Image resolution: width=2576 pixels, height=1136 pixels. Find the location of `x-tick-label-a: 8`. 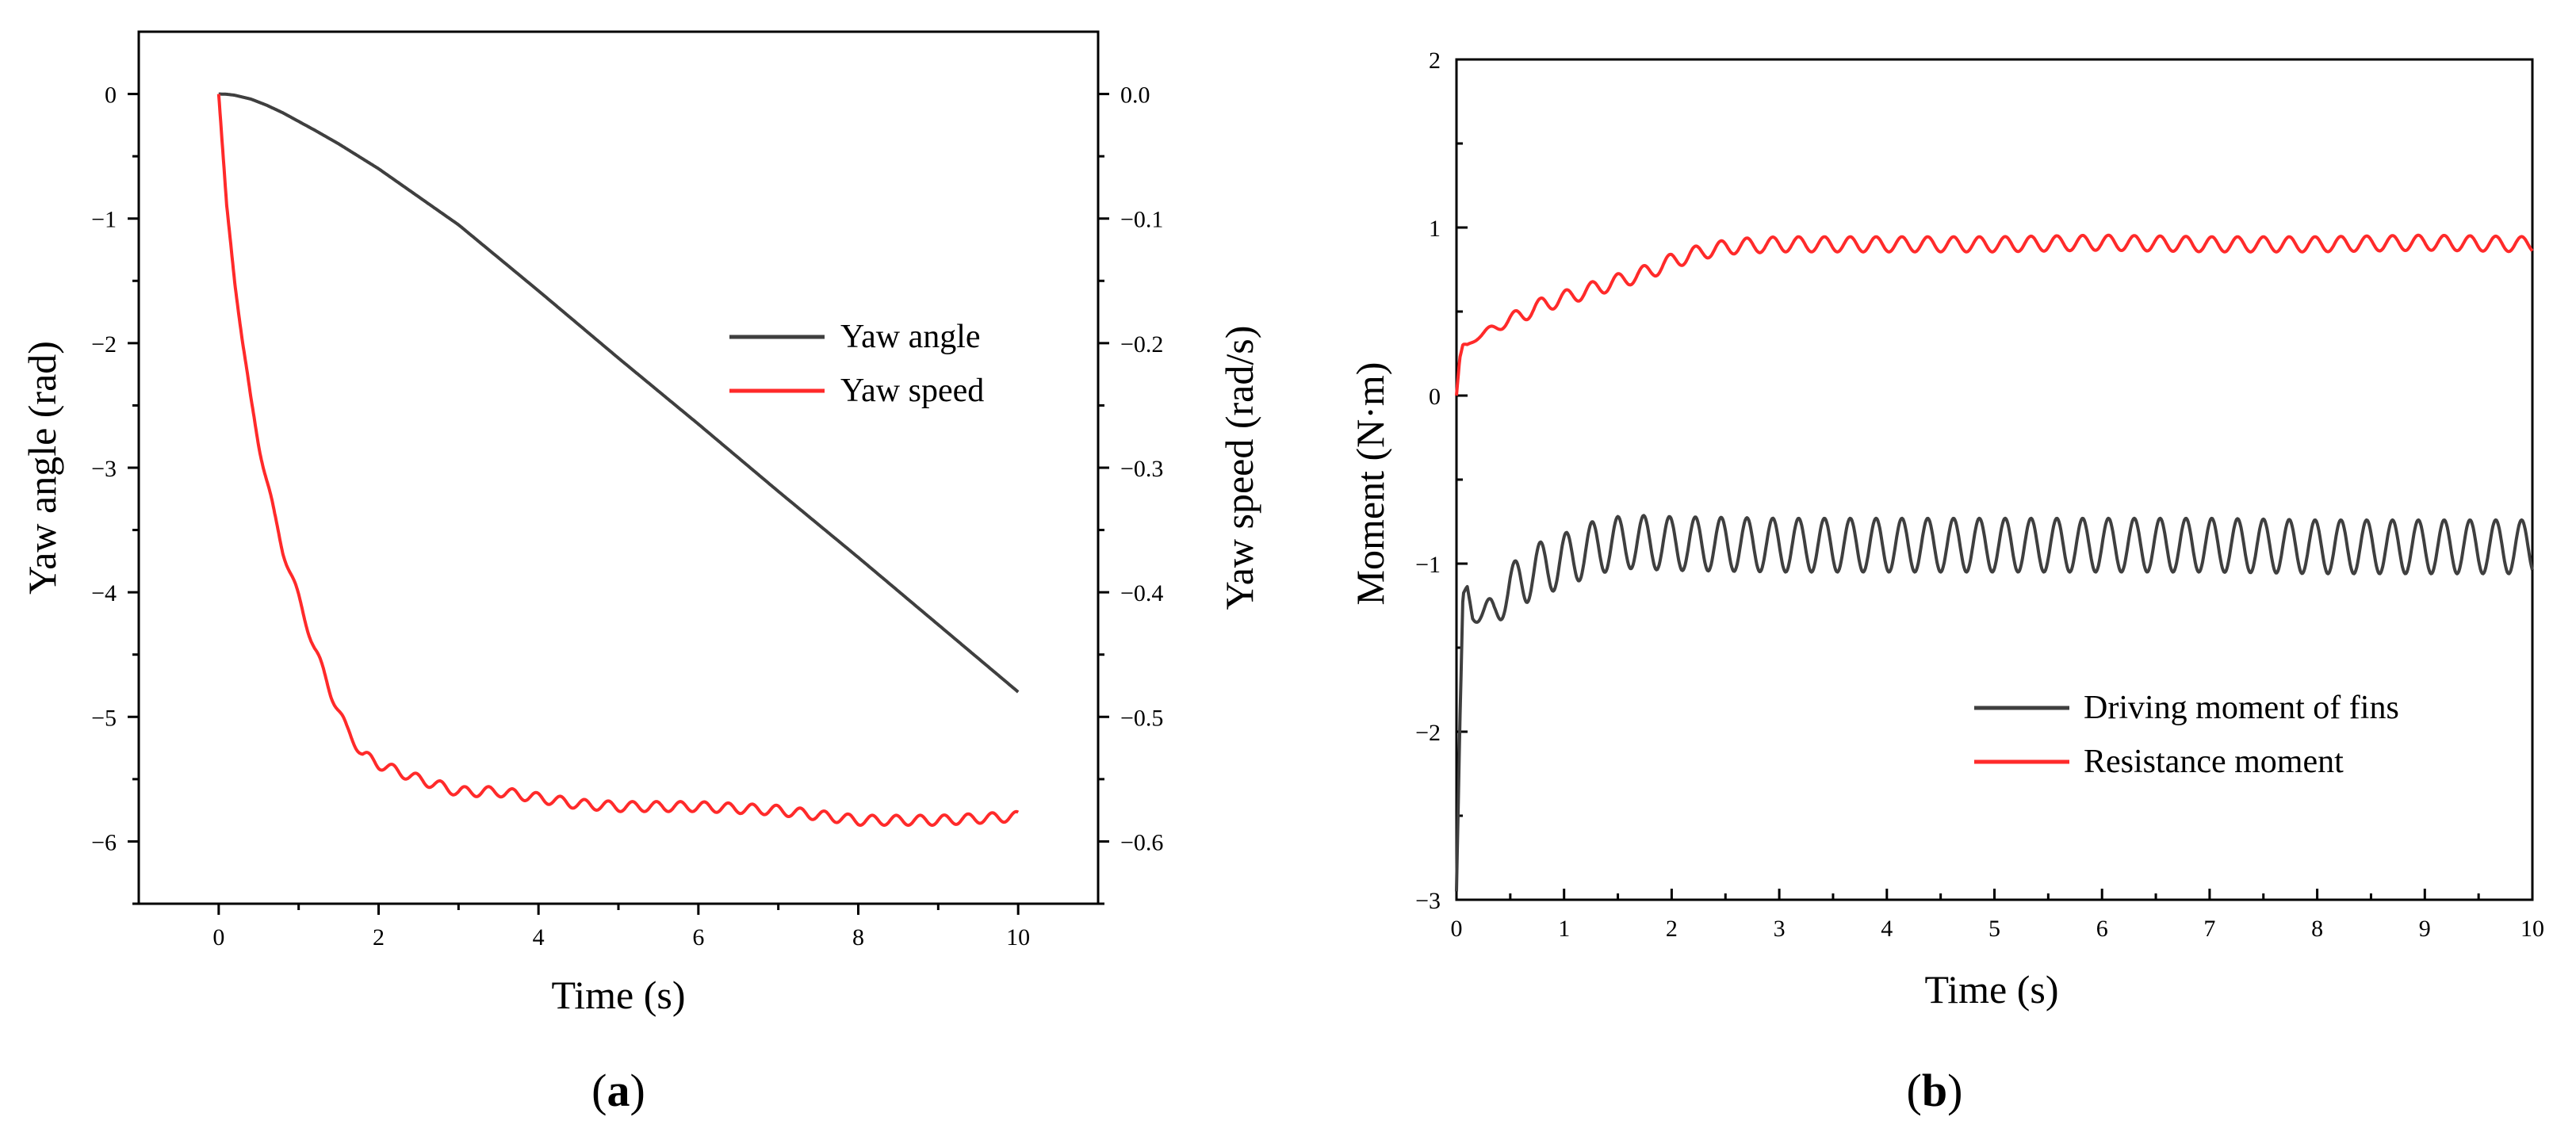

x-tick-label-a: 8 is located at coordinates (858, 937).